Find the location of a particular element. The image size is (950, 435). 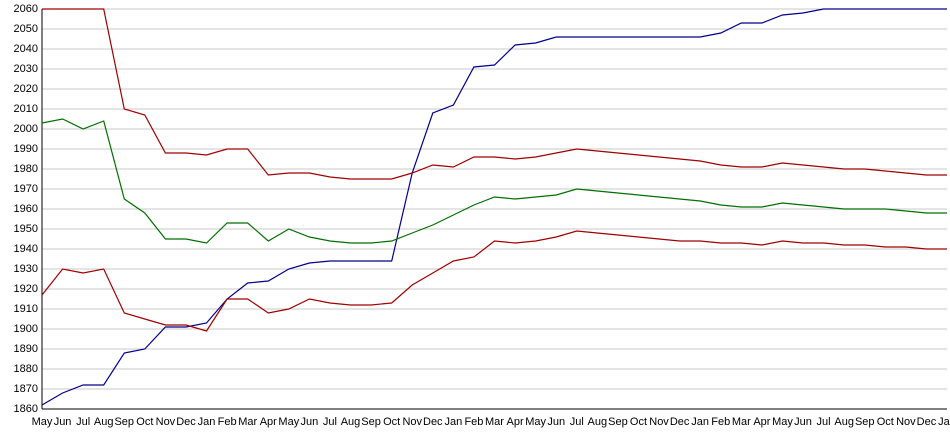

y-tick-label: 1980 is located at coordinates (26, 169).